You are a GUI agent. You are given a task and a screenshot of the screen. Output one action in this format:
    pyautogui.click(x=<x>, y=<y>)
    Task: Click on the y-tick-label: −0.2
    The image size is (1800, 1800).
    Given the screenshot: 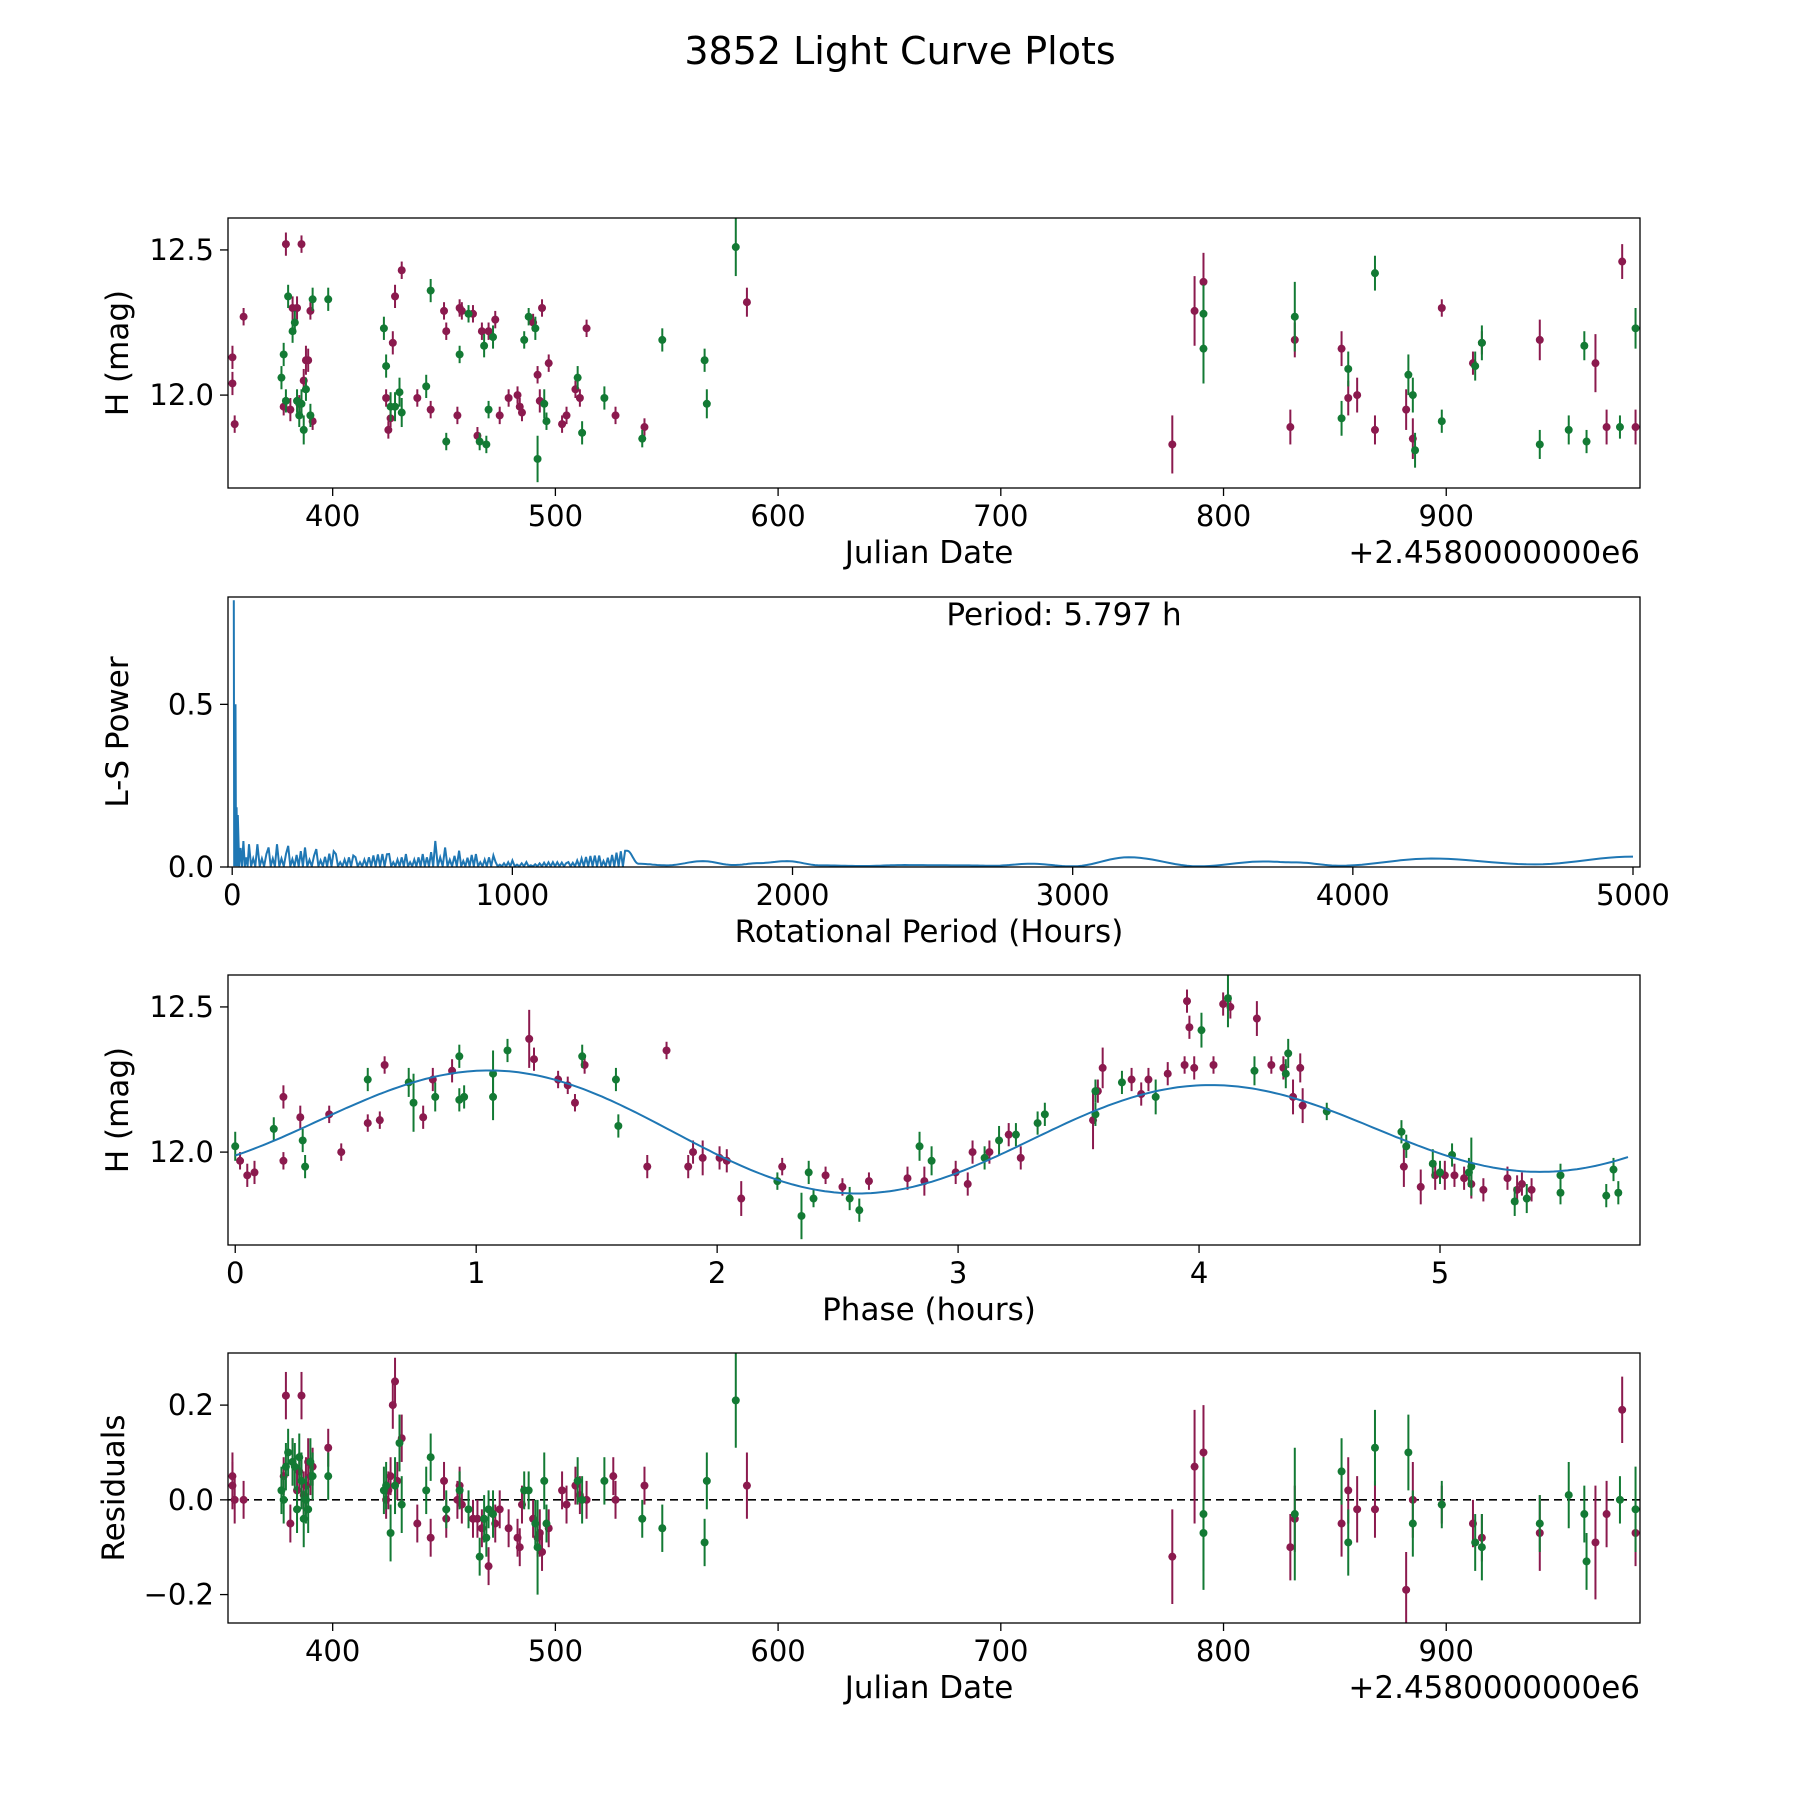 What is the action you would take?
    pyautogui.click(x=179, y=1595)
    